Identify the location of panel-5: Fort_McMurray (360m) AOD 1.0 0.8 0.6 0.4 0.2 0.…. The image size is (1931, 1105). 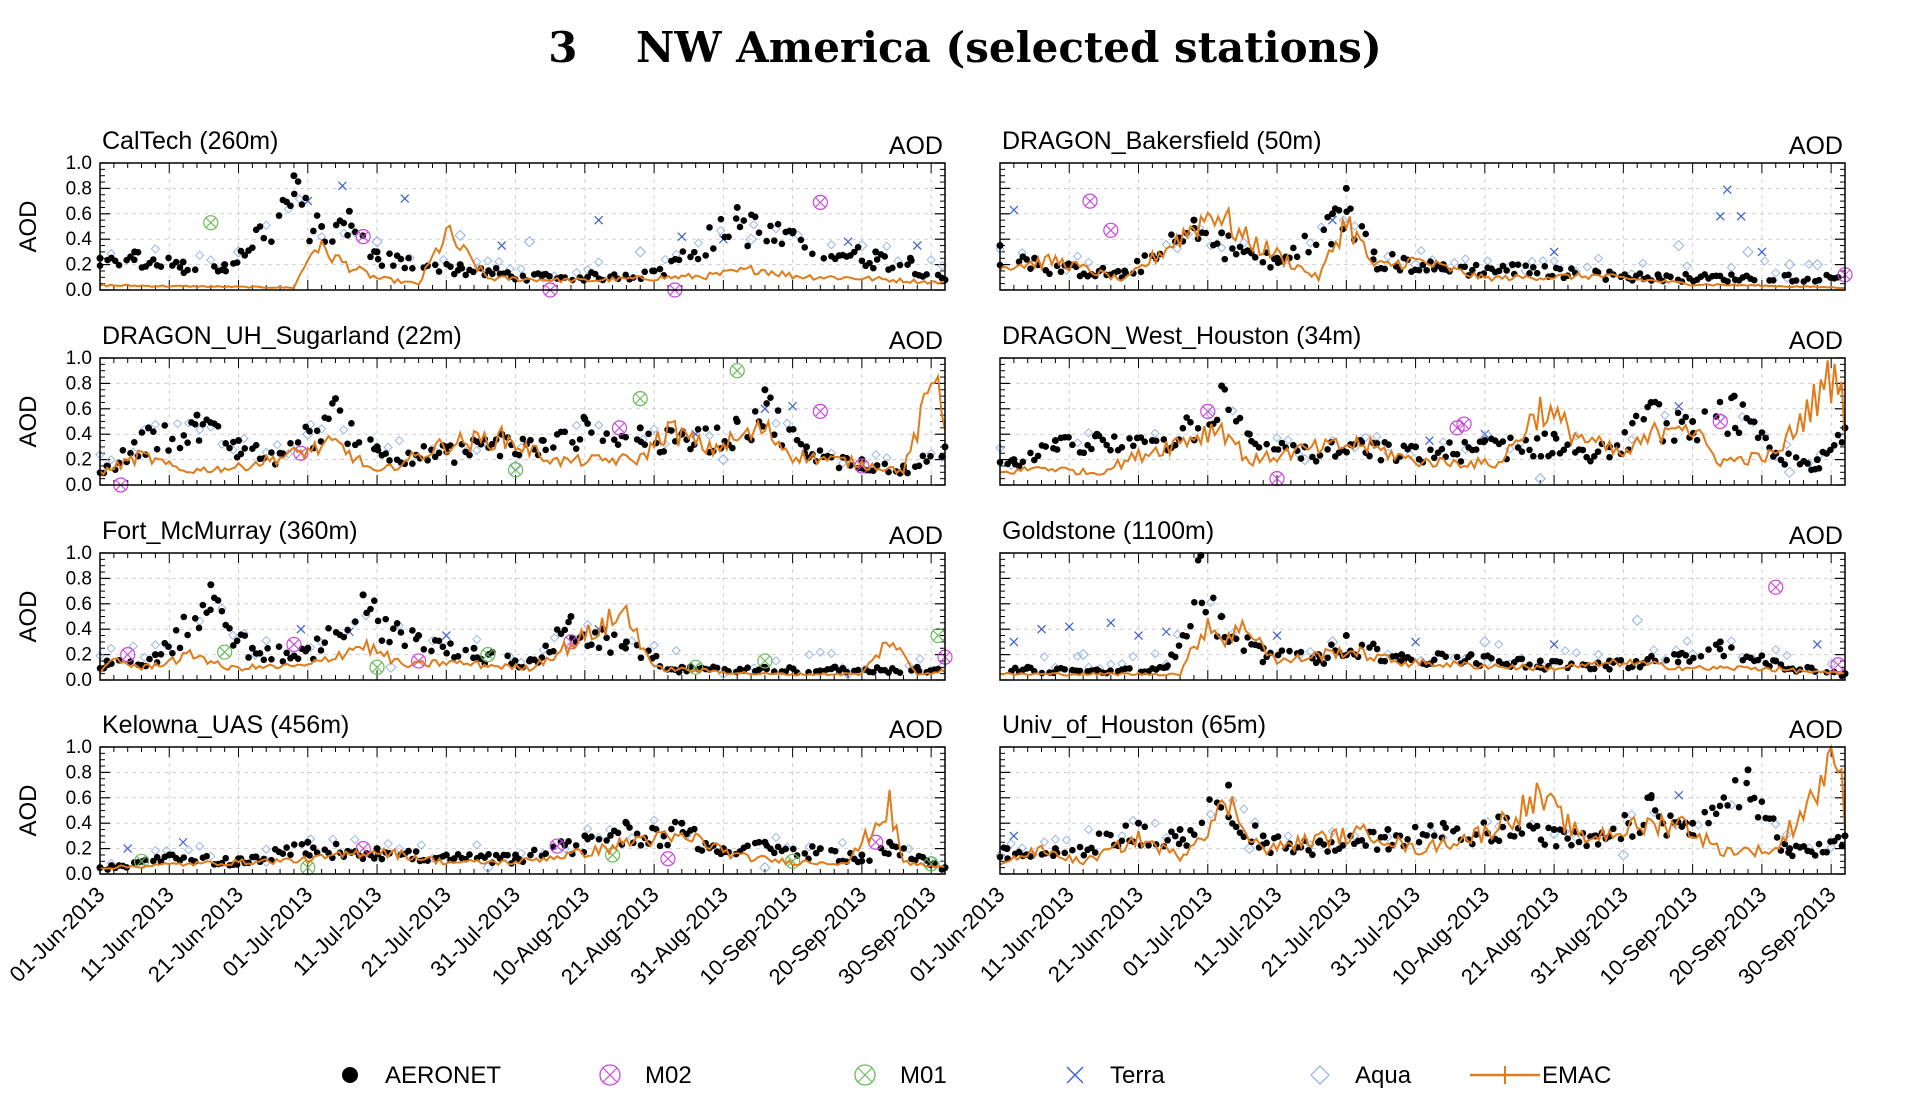
(484, 604).